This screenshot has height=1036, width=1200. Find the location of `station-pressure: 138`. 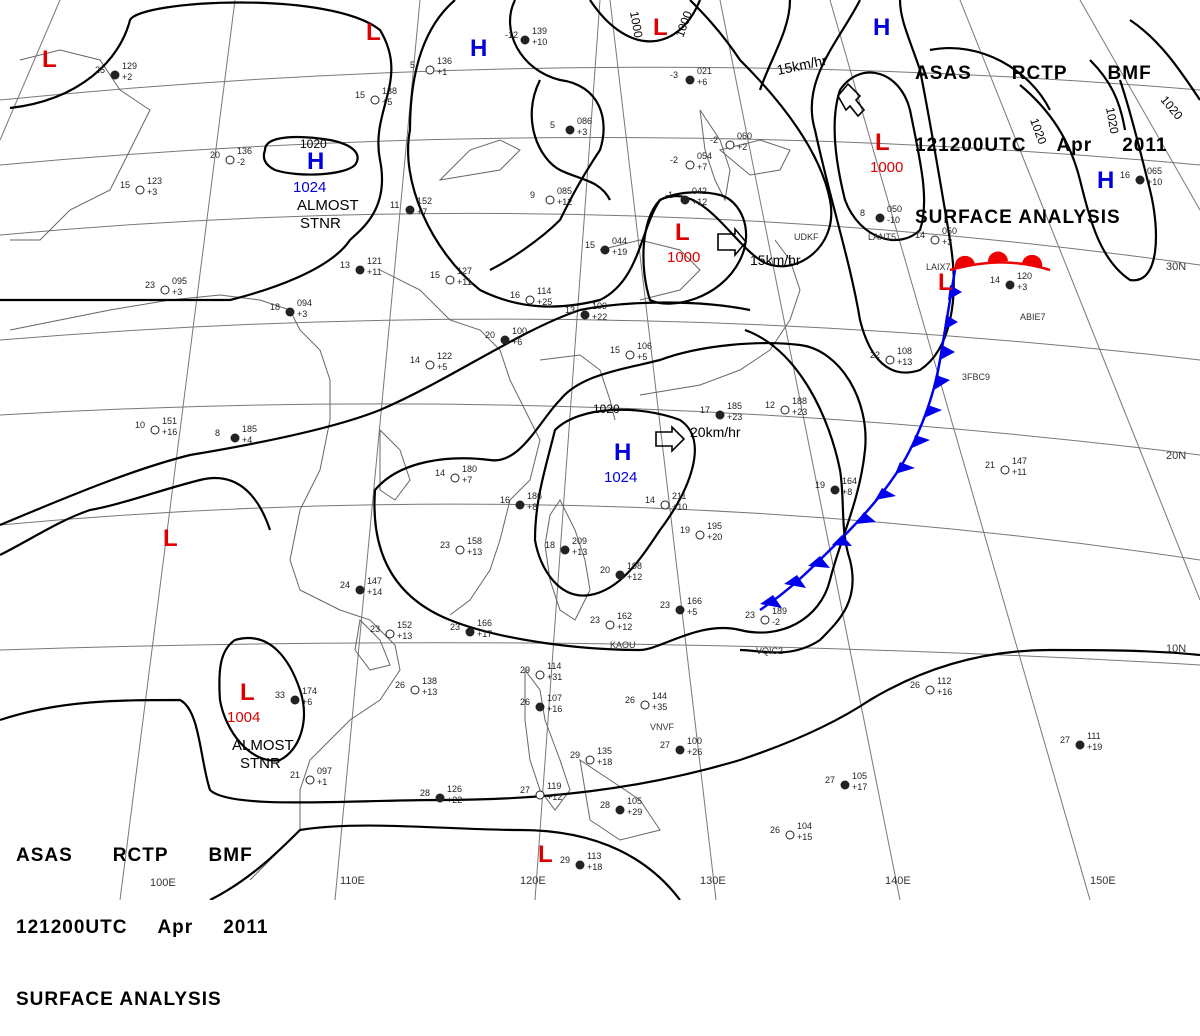

station-pressure: 138 is located at coordinates (429, 681).